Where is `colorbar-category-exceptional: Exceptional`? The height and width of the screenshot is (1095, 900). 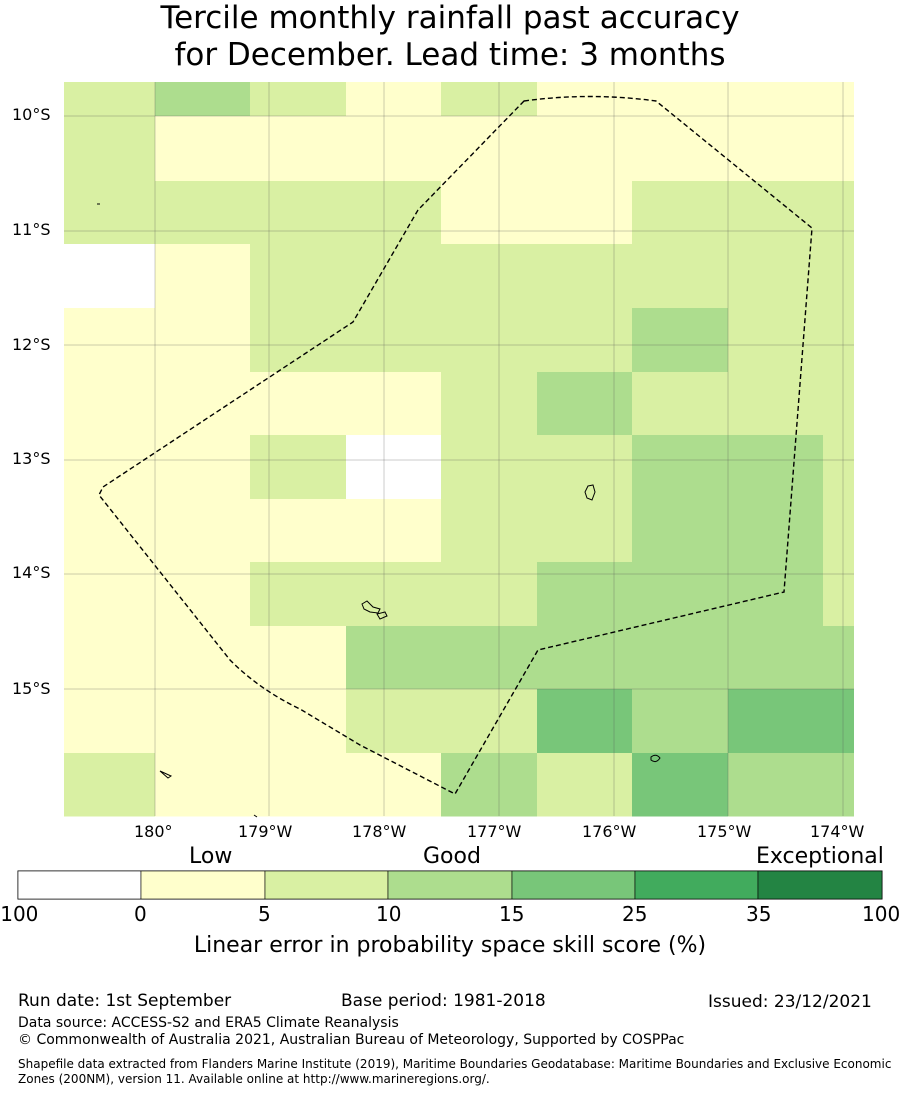
colorbar-category-exceptional: Exceptional is located at coordinates (820, 856).